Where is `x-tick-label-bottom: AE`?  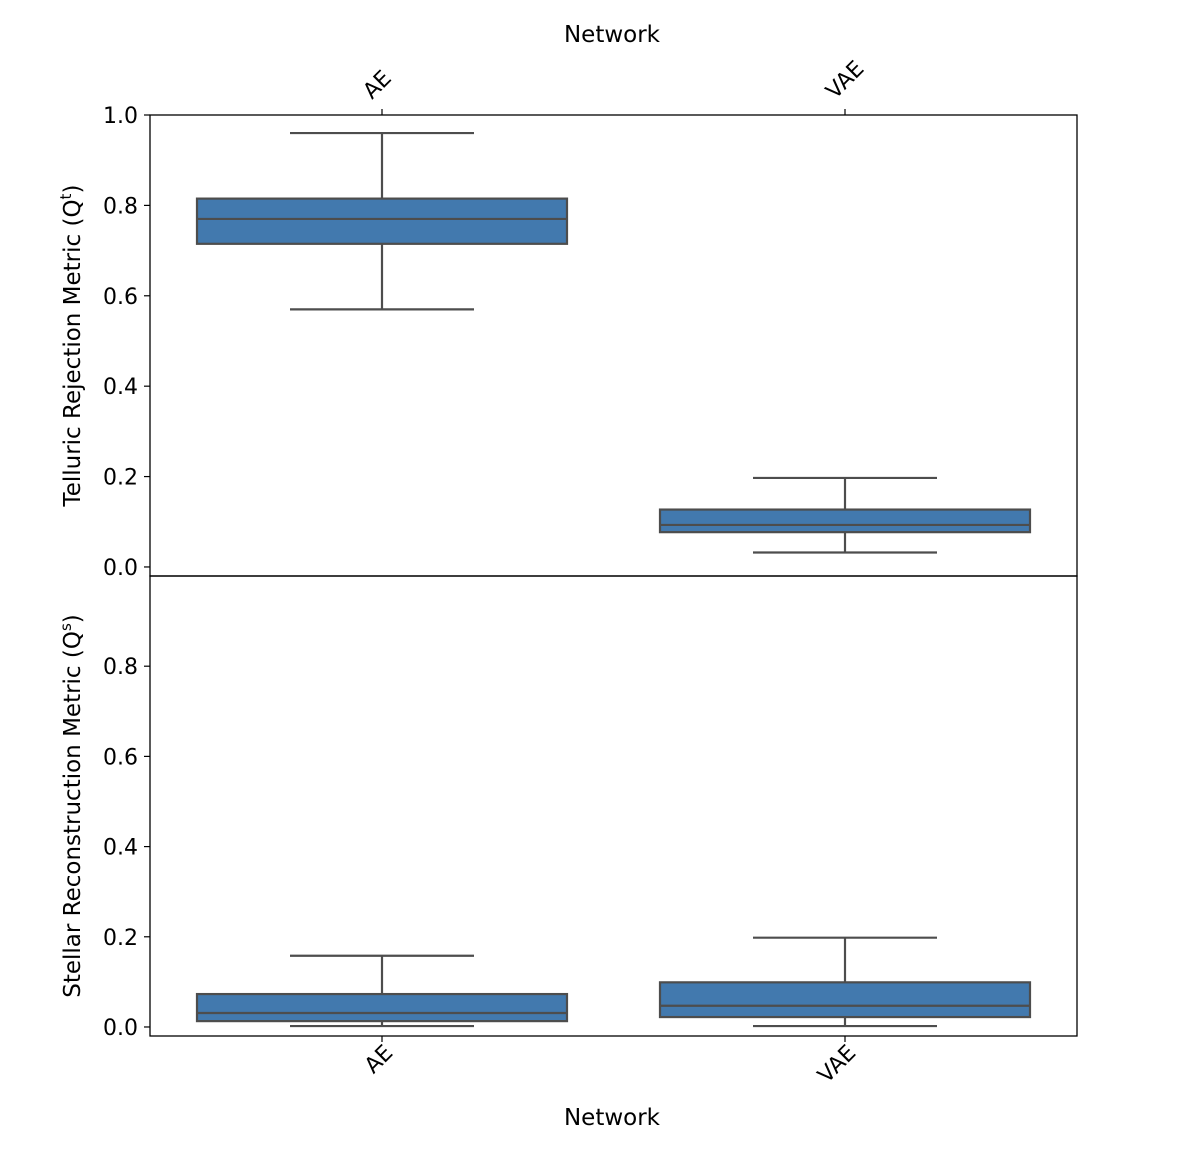
x-tick-label-bottom: AE is located at coordinates (379, 1060).